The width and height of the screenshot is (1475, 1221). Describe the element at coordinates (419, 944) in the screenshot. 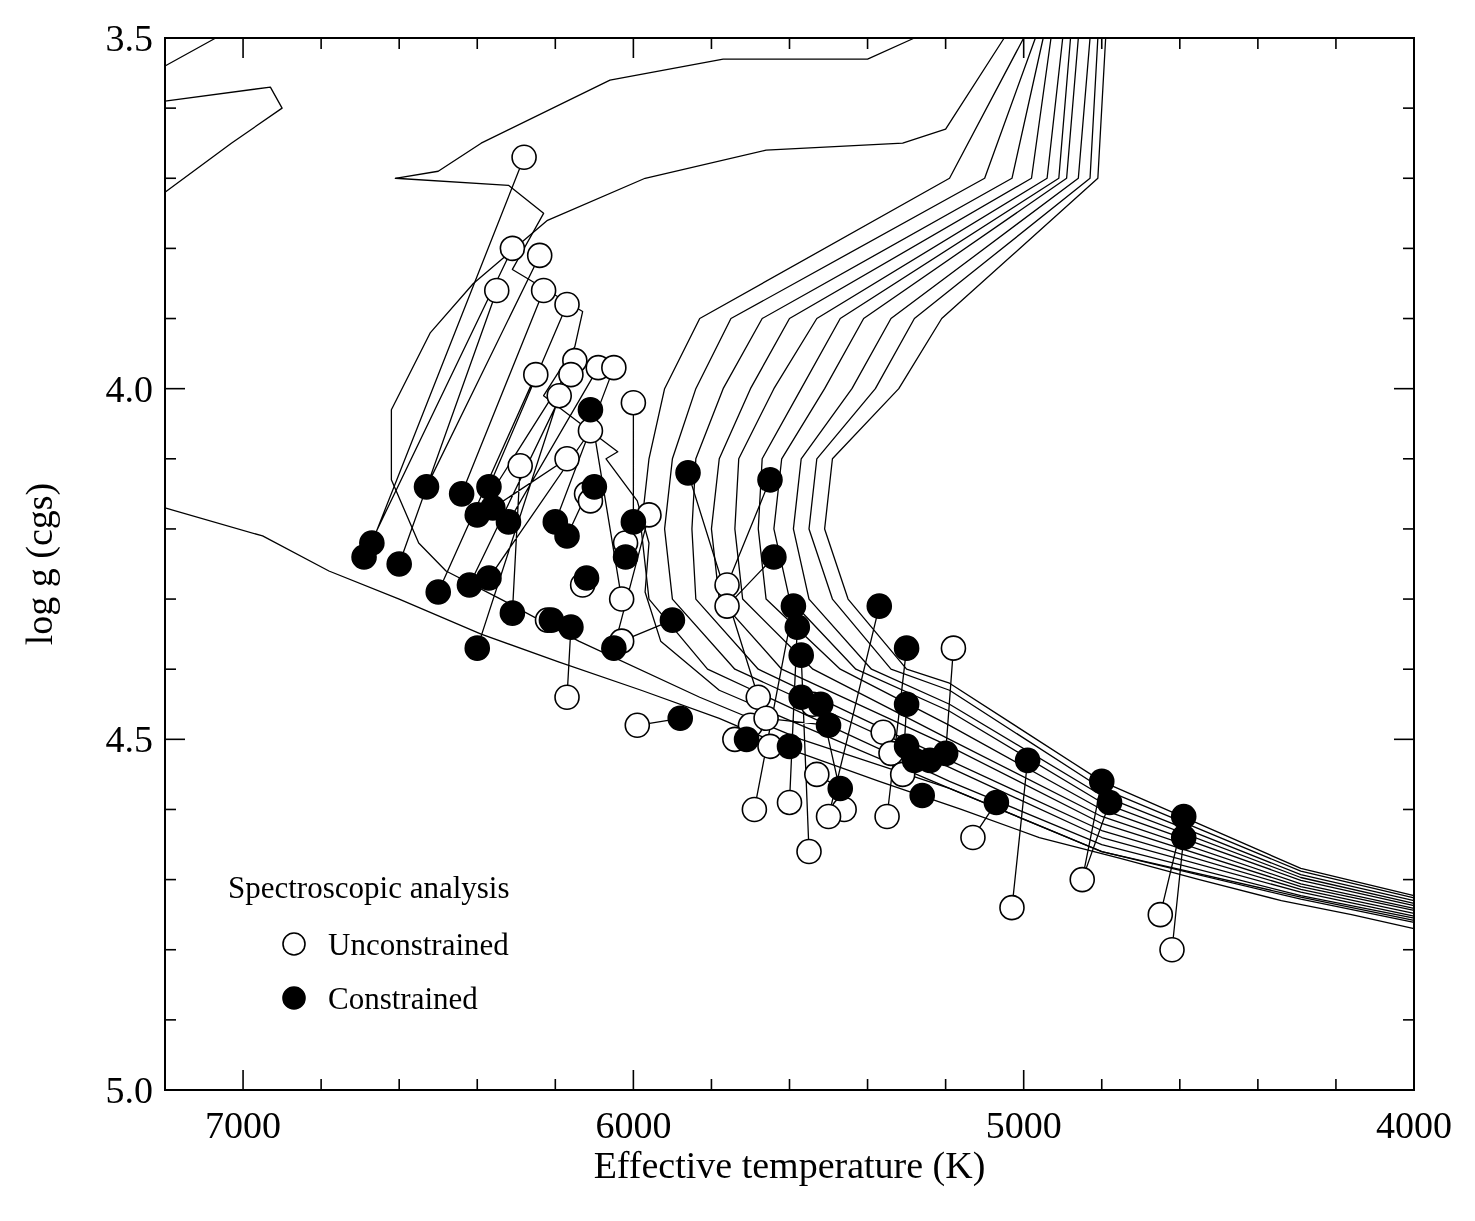

I see `legend-label: Unconstrained` at that location.